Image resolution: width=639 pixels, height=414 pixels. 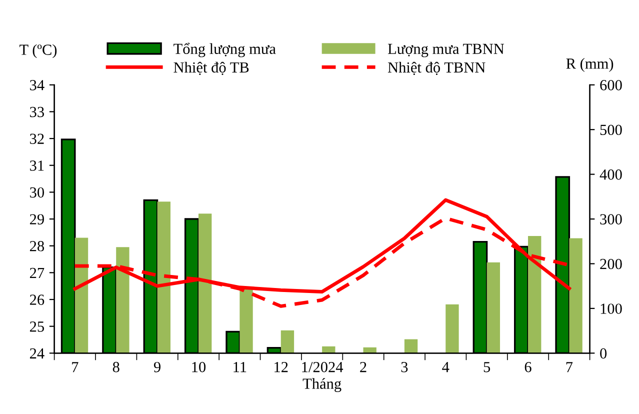 What do you see at coordinates (611, 85) in the screenshot?
I see `y2-tick-label: 600` at bounding box center [611, 85].